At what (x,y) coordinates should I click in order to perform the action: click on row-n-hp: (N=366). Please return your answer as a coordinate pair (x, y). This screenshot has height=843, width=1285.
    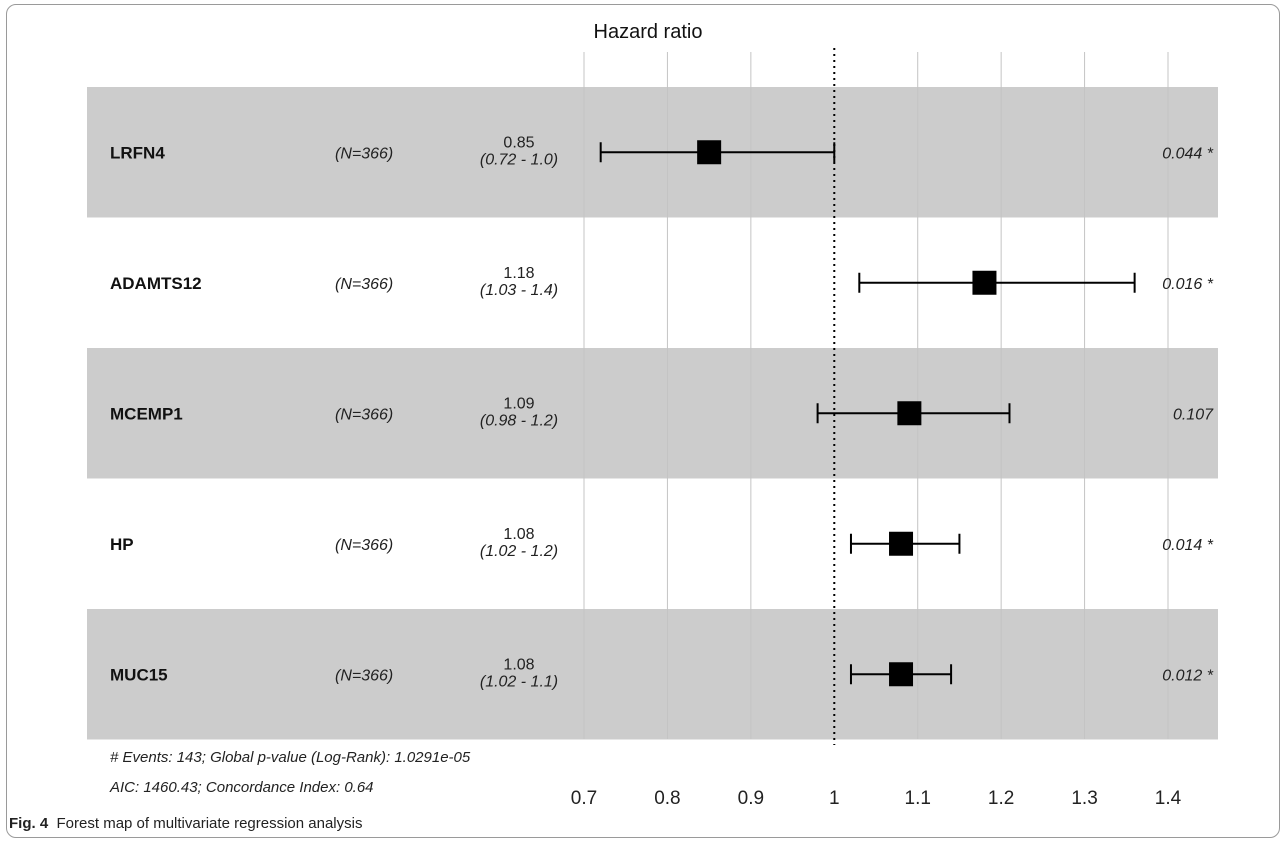
    Looking at the image, I should click on (364, 545).